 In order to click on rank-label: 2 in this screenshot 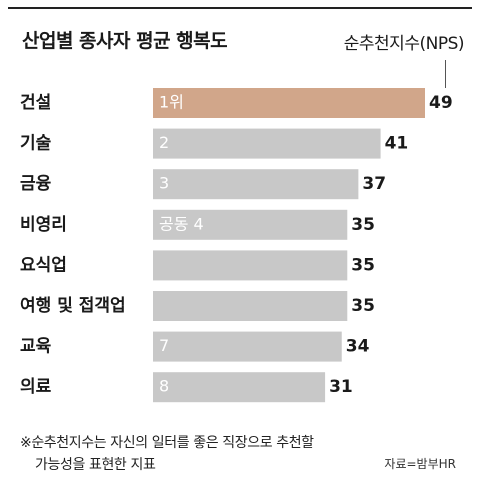, I will do `click(164, 142)`.